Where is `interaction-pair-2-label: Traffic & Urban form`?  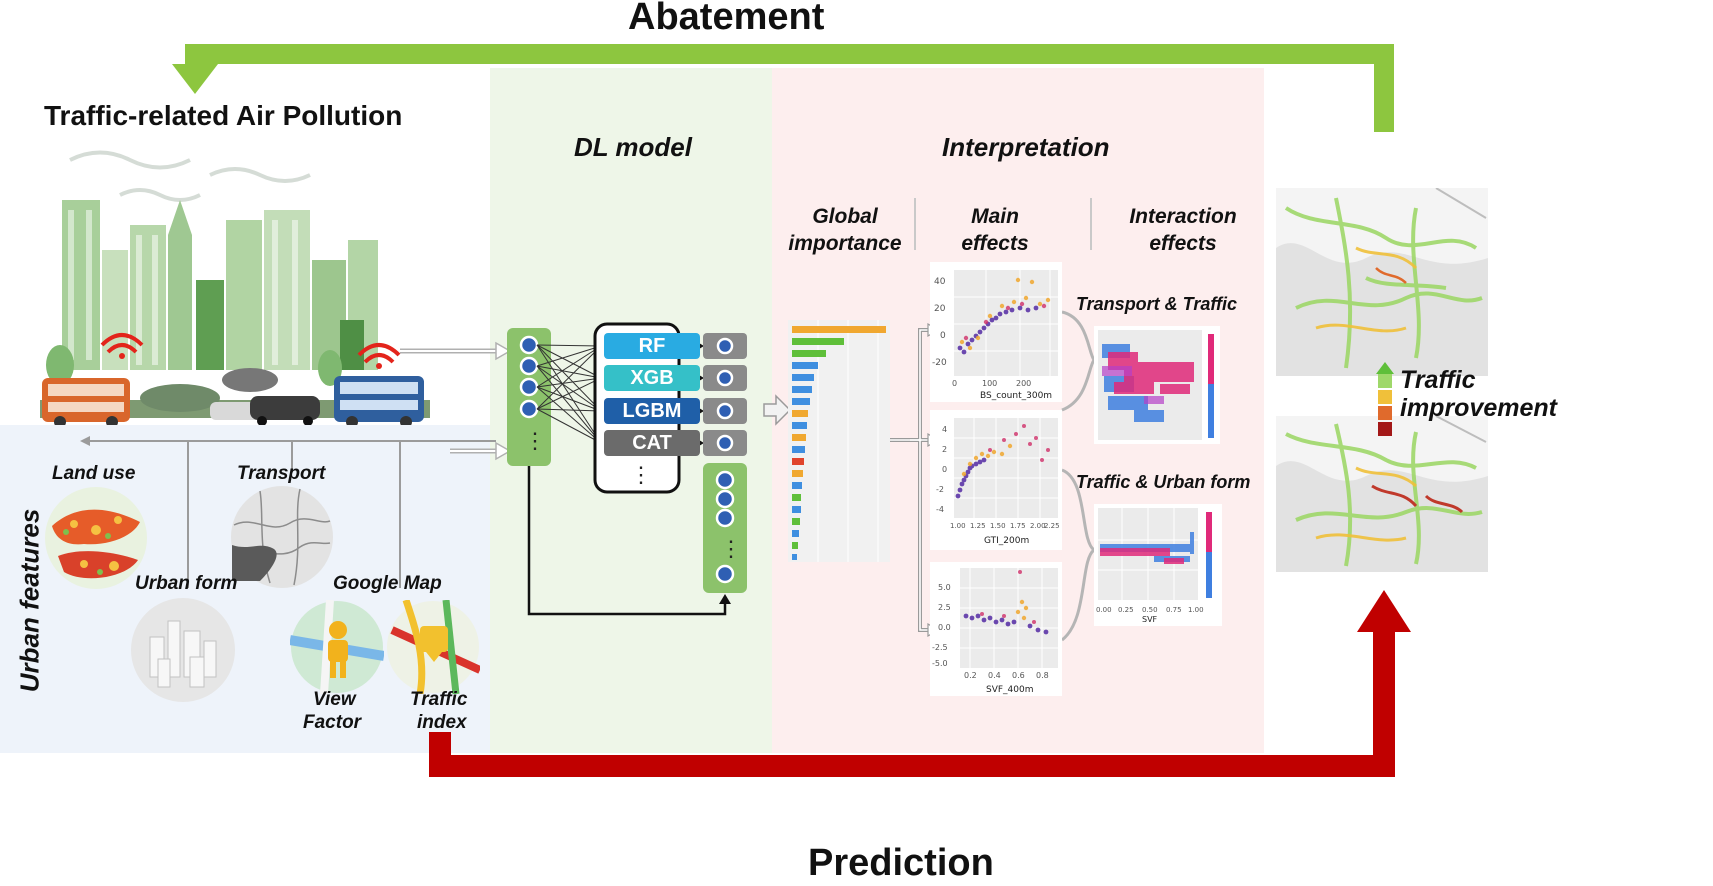 interaction-pair-2-label: Traffic & Urban form is located at coordinates (1163, 482).